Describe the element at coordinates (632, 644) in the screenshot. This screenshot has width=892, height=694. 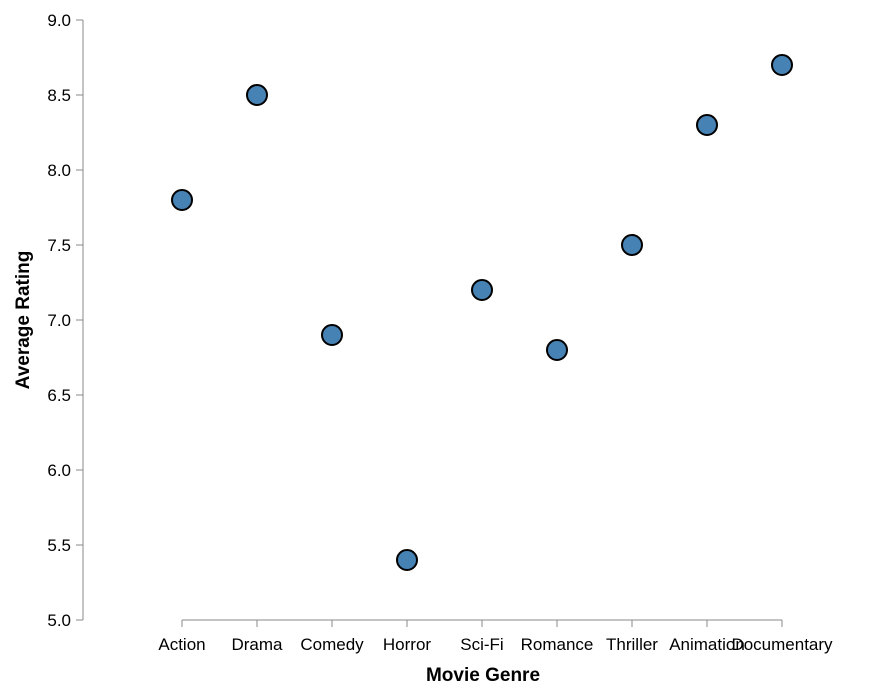
I see `x-tick-label: Thriller` at that location.